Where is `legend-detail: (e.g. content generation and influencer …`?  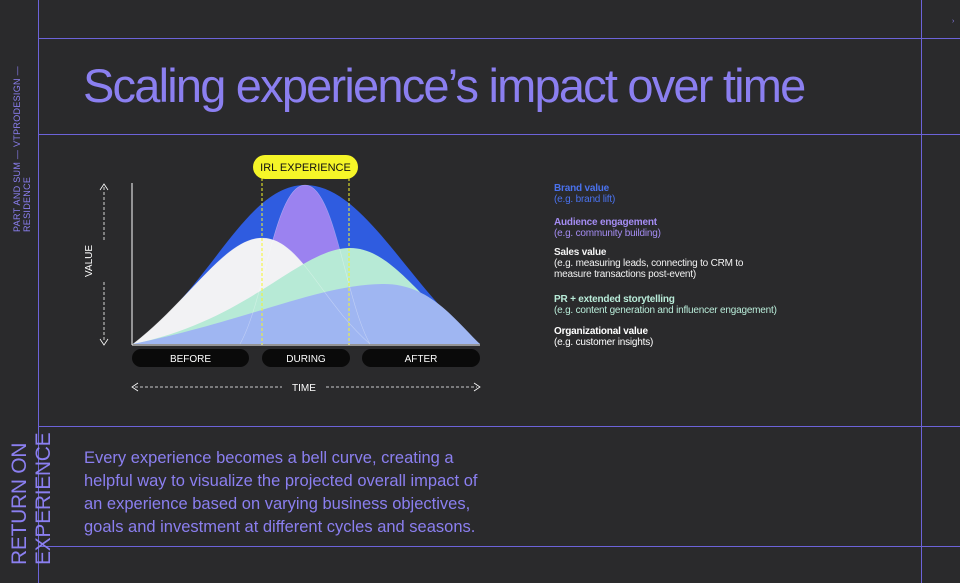
legend-detail: (e.g. content generation and influencer … is located at coordinates (665, 310).